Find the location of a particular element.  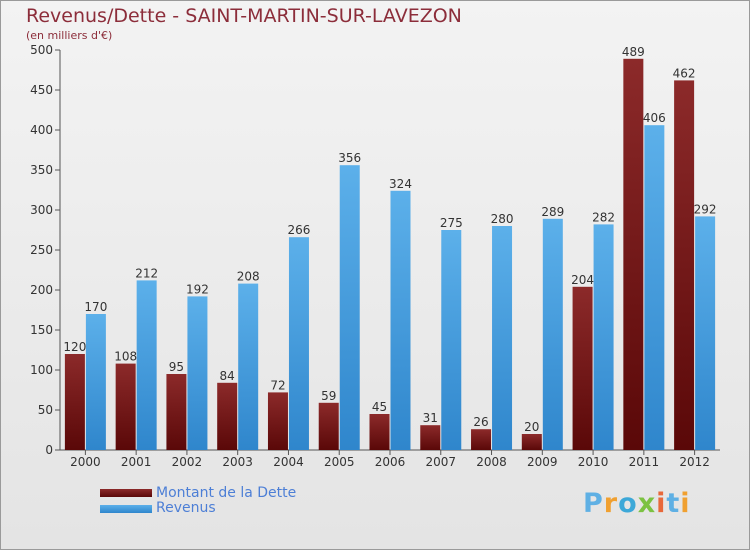

x-tick-label: 2011 is located at coordinates (644, 462).